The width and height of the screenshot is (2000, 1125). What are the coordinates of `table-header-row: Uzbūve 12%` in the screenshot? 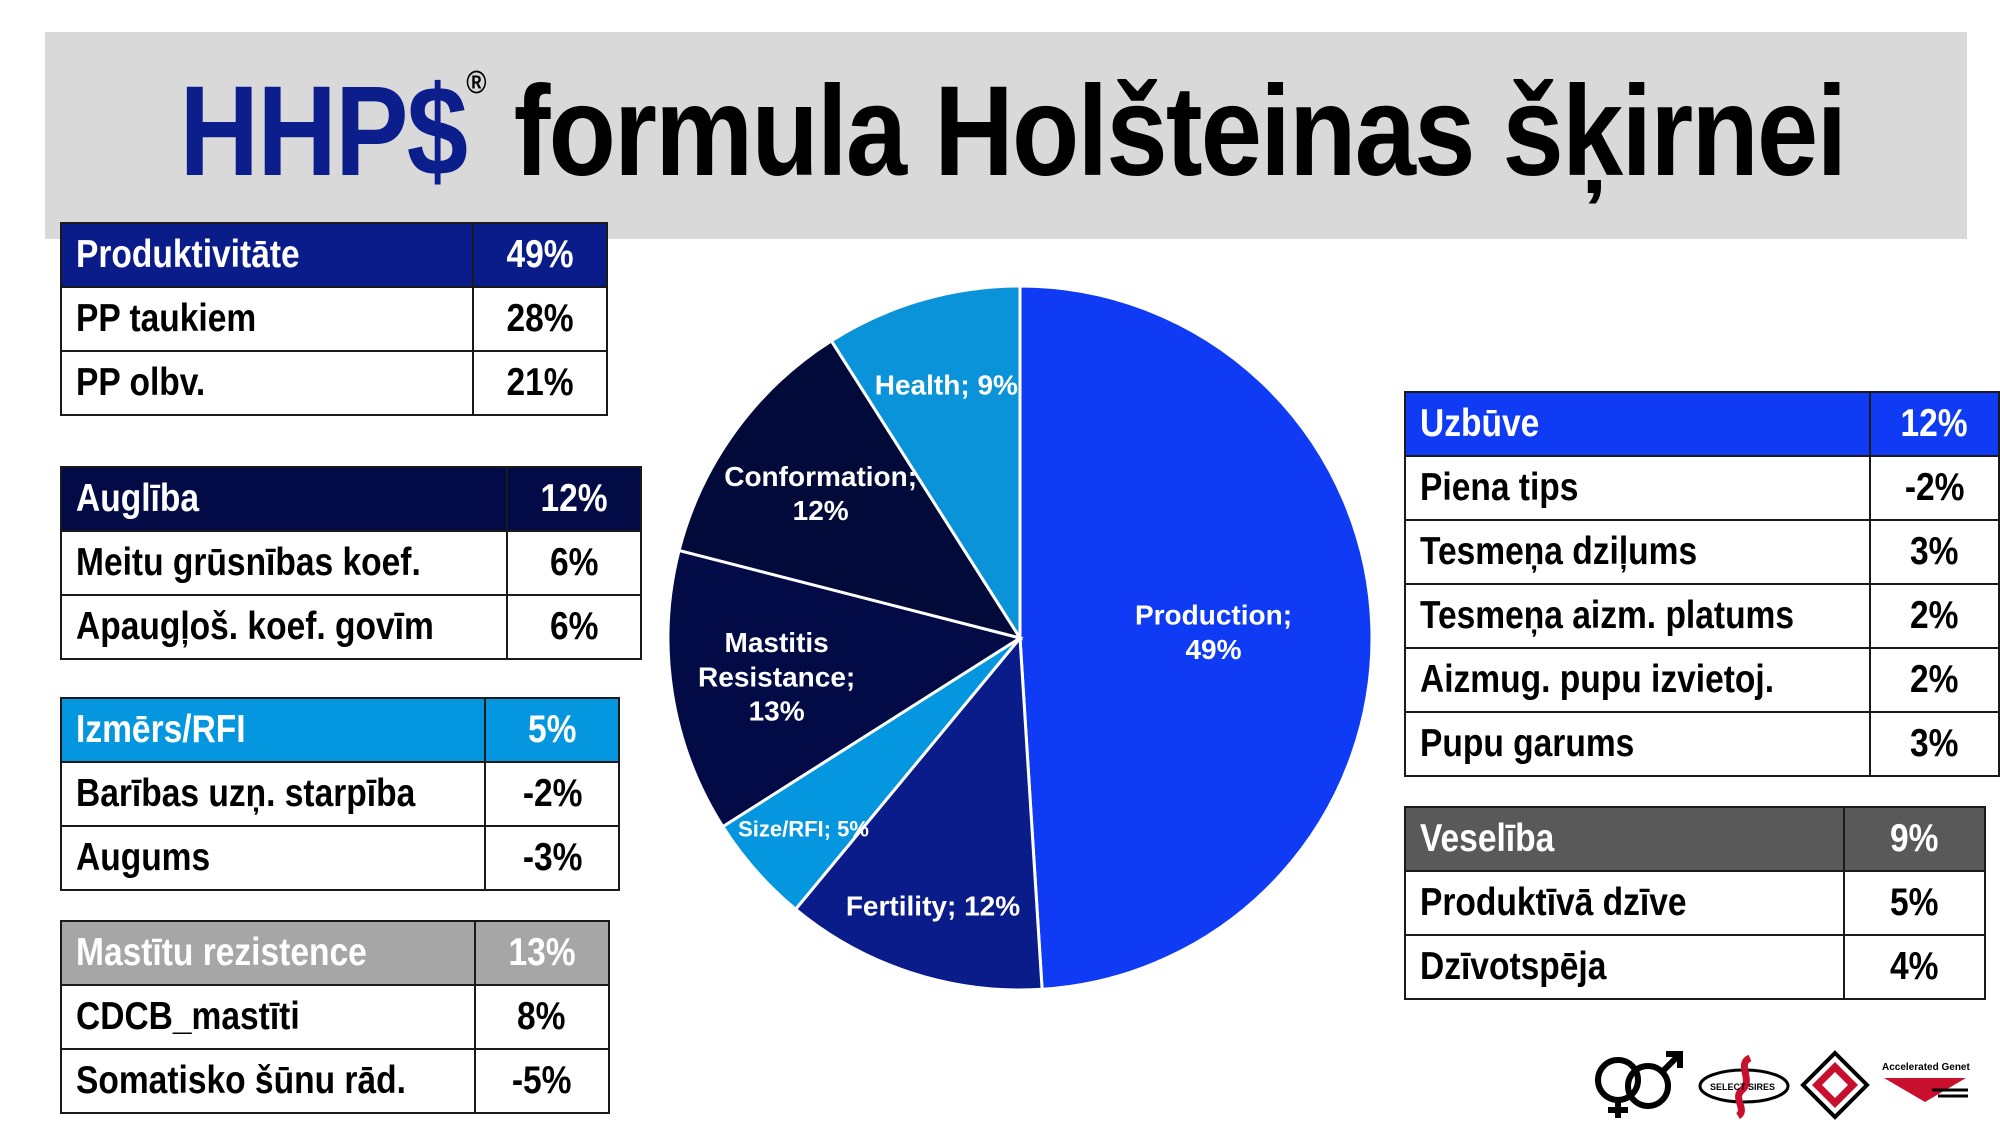 It's located at (1702, 424).